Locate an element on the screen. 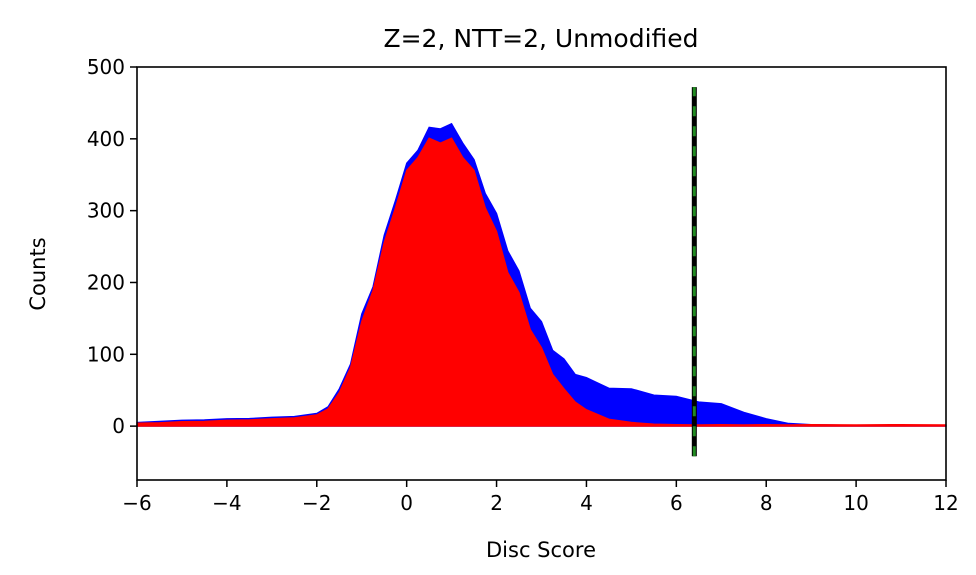  y-tick-label: 0 is located at coordinates (118, 426).